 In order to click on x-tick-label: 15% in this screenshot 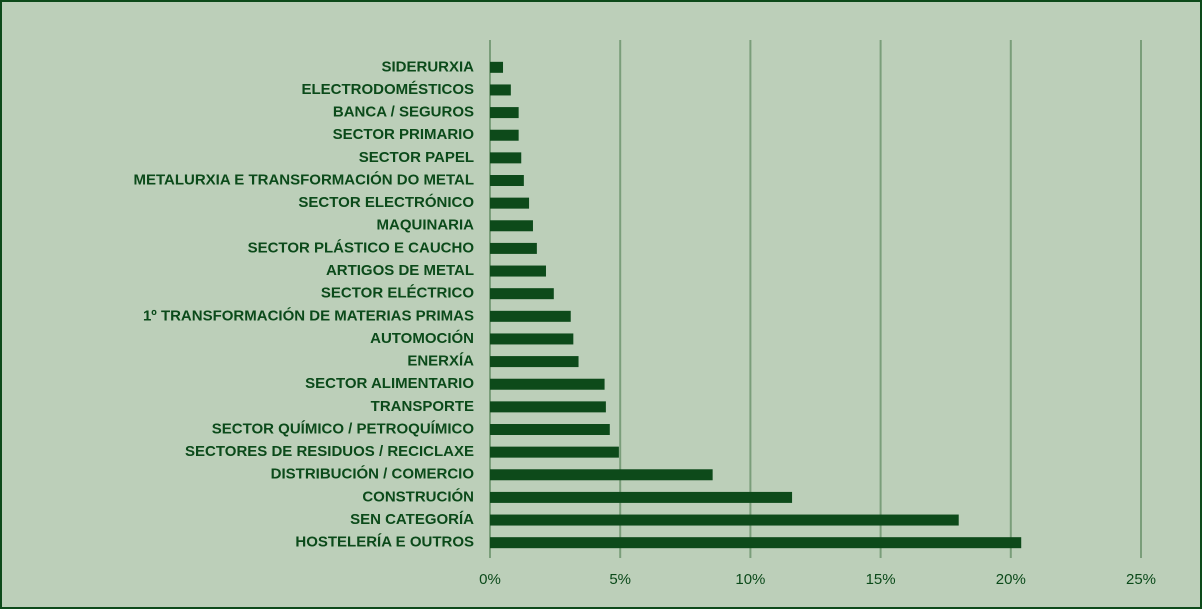, I will do `click(881, 579)`.